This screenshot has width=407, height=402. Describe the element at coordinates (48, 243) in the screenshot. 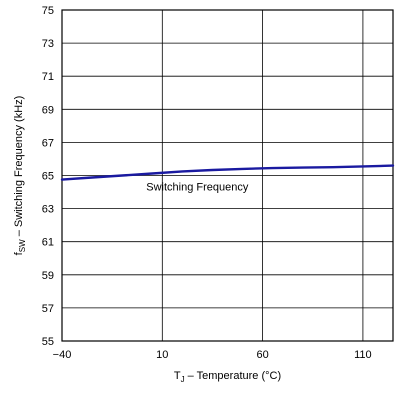

I see `y-tick-label: 61` at that location.